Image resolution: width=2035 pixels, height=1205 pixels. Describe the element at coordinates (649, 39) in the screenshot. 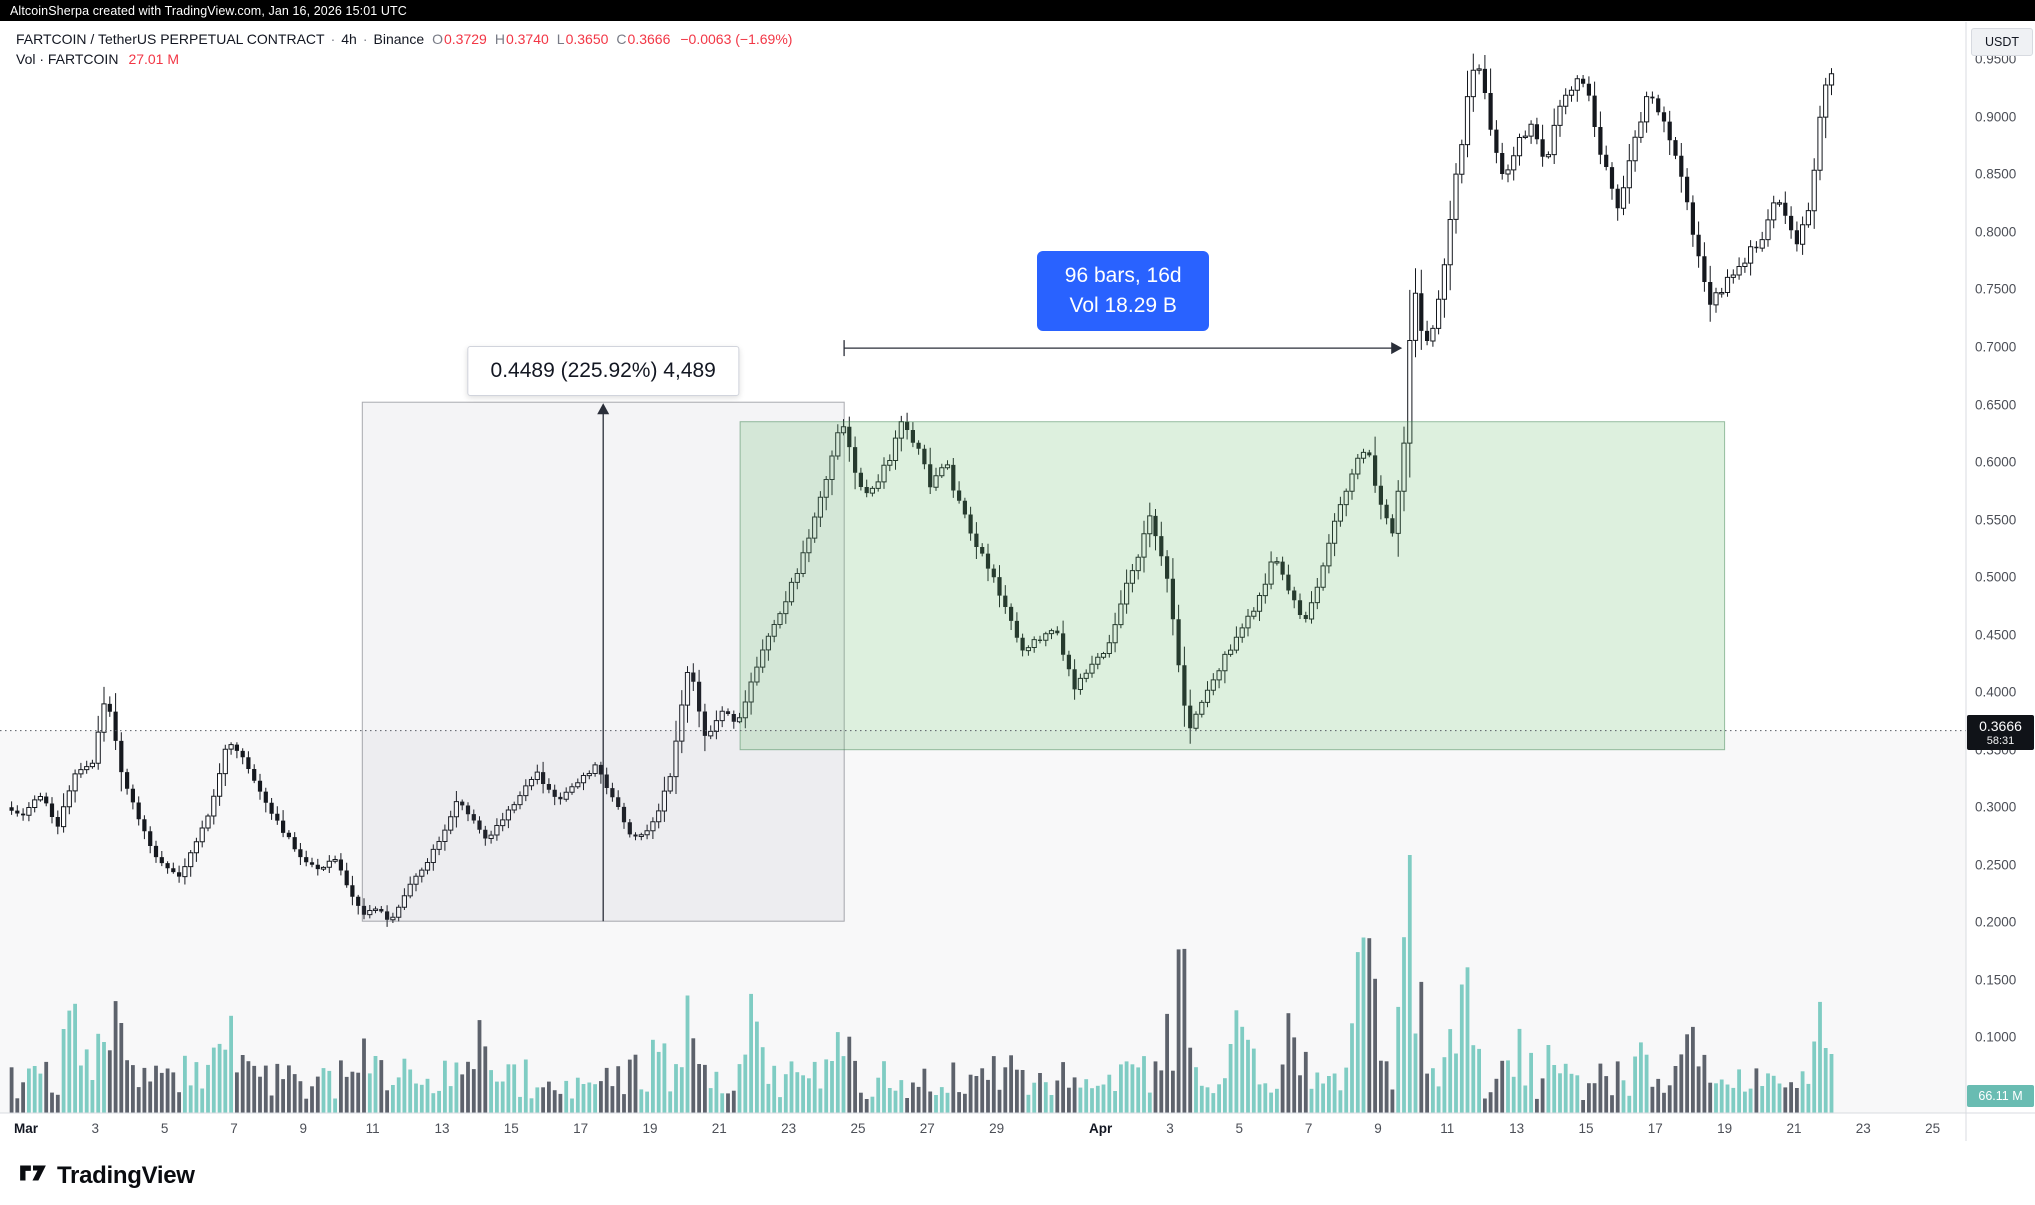

I see `close-value: 0.3666` at that location.